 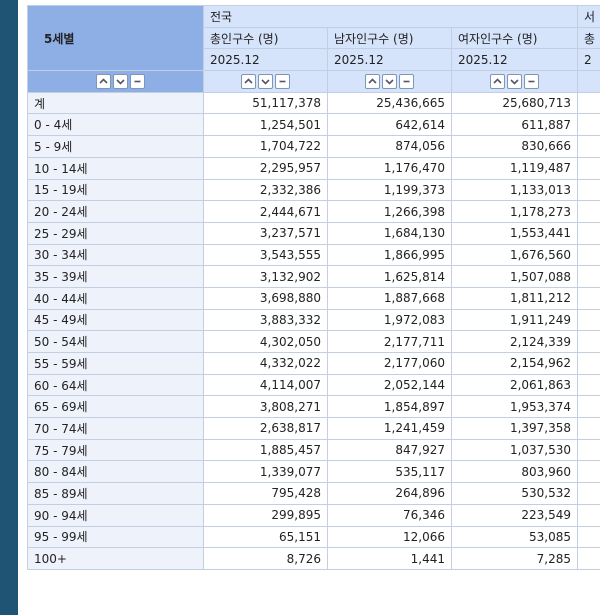 What do you see at coordinates (313, 190) in the screenshot?
I see `data-row: 15 - 19세 2,332,386 1,199,373 1,133,013` at bounding box center [313, 190].